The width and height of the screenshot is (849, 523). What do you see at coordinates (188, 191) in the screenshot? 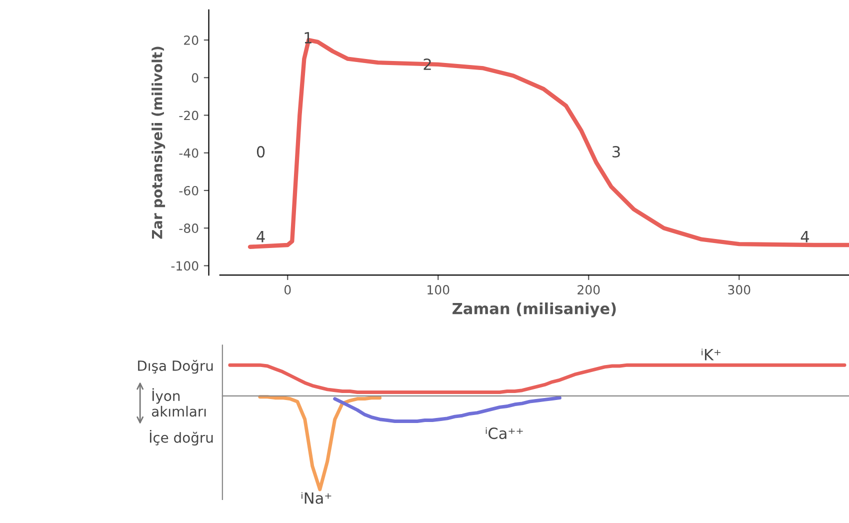
I see `y-tick-label: -60` at bounding box center [188, 191].